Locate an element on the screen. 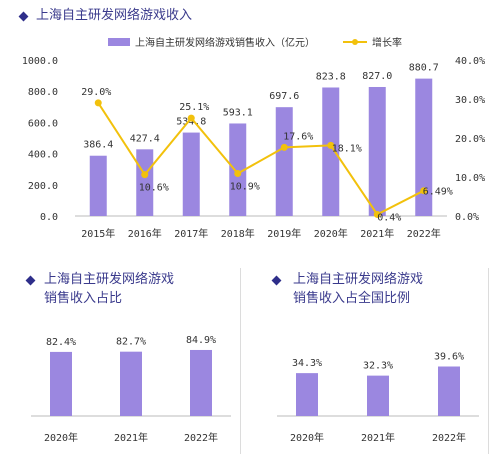 The height and width of the screenshot is (456, 497). share-x-tick-label: 2020年 is located at coordinates (61, 437).